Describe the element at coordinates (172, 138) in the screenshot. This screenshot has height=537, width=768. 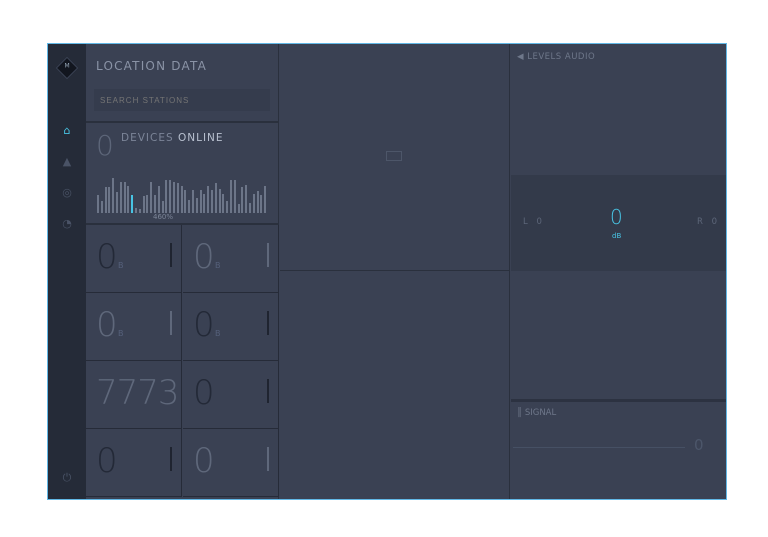
I see `devices-label: DEVICES ONLINE` at that location.